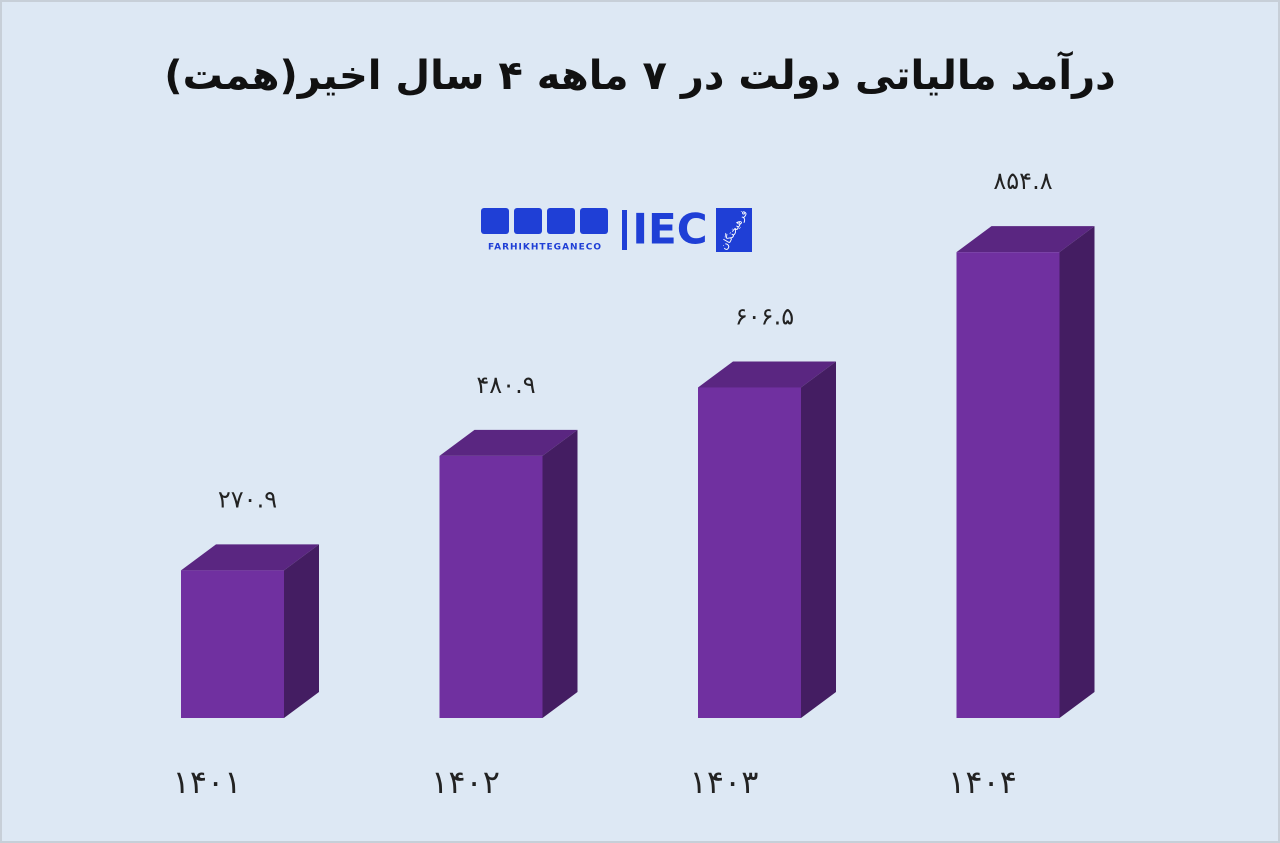 The image size is (1280, 843). What do you see at coordinates (207, 782) in the screenshot?
I see `x-tick-label: ۱۴۰۱` at bounding box center [207, 782].